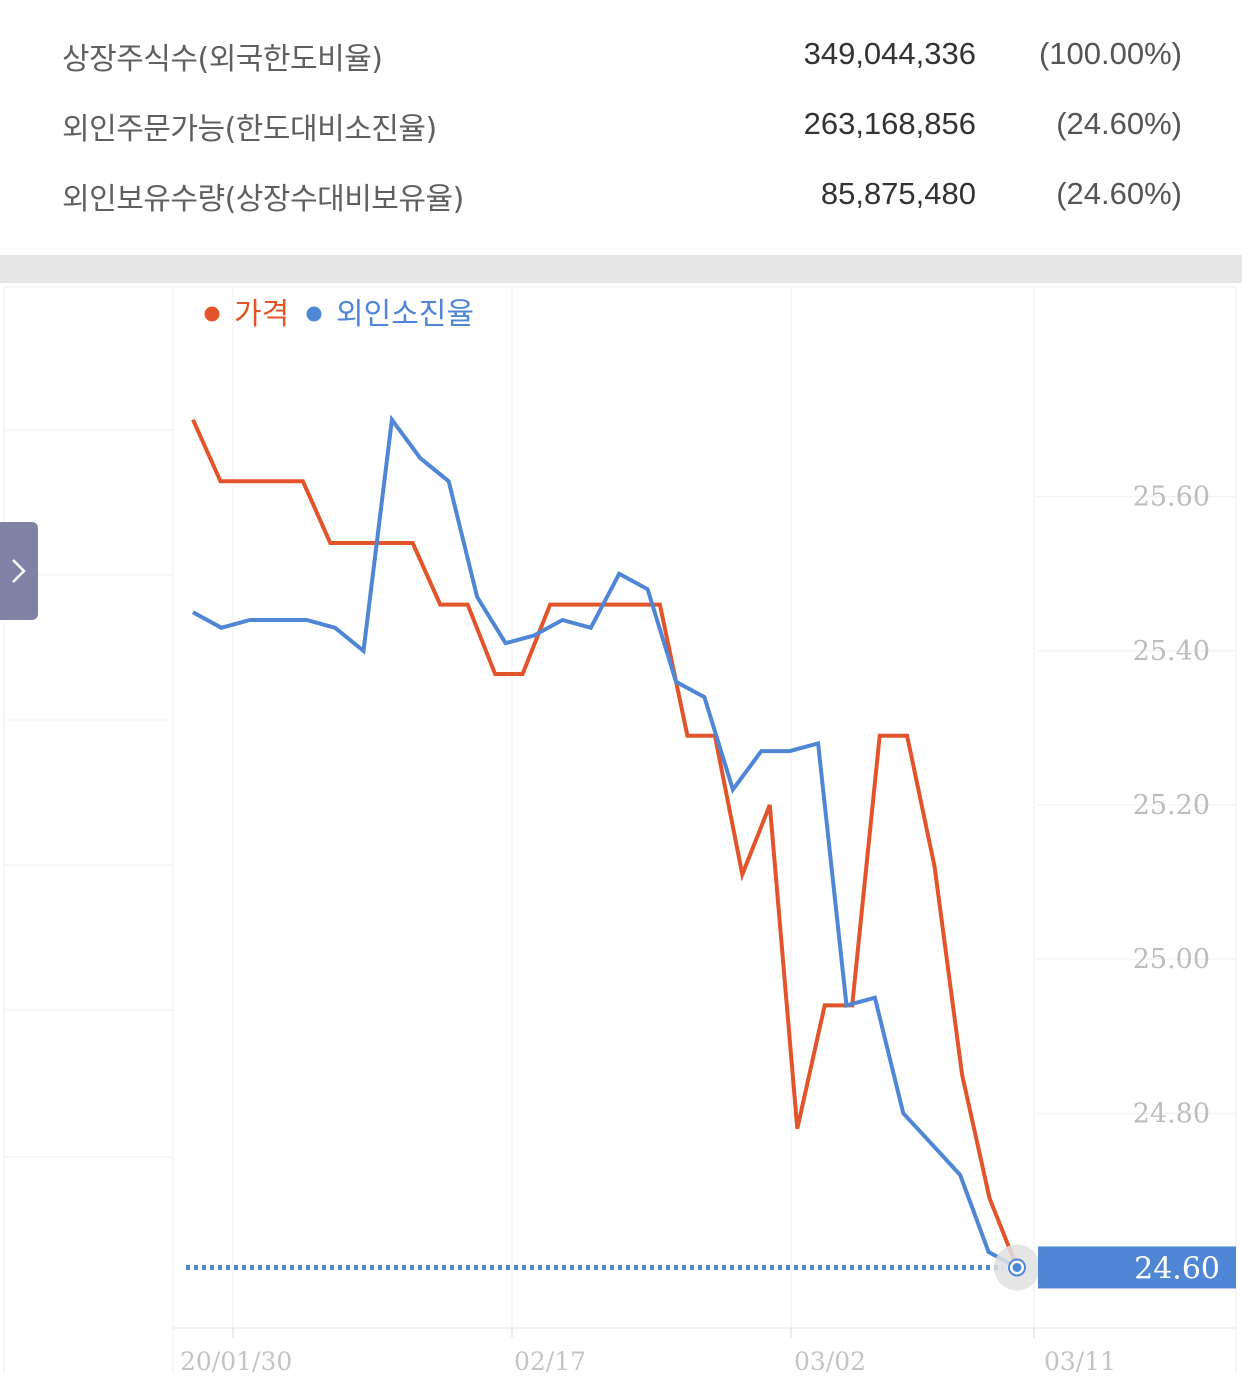 This screenshot has width=1242, height=1377. Describe the element at coordinates (1080, 1360) in the screenshot. I see `x-tick-label: 03/11` at that location.